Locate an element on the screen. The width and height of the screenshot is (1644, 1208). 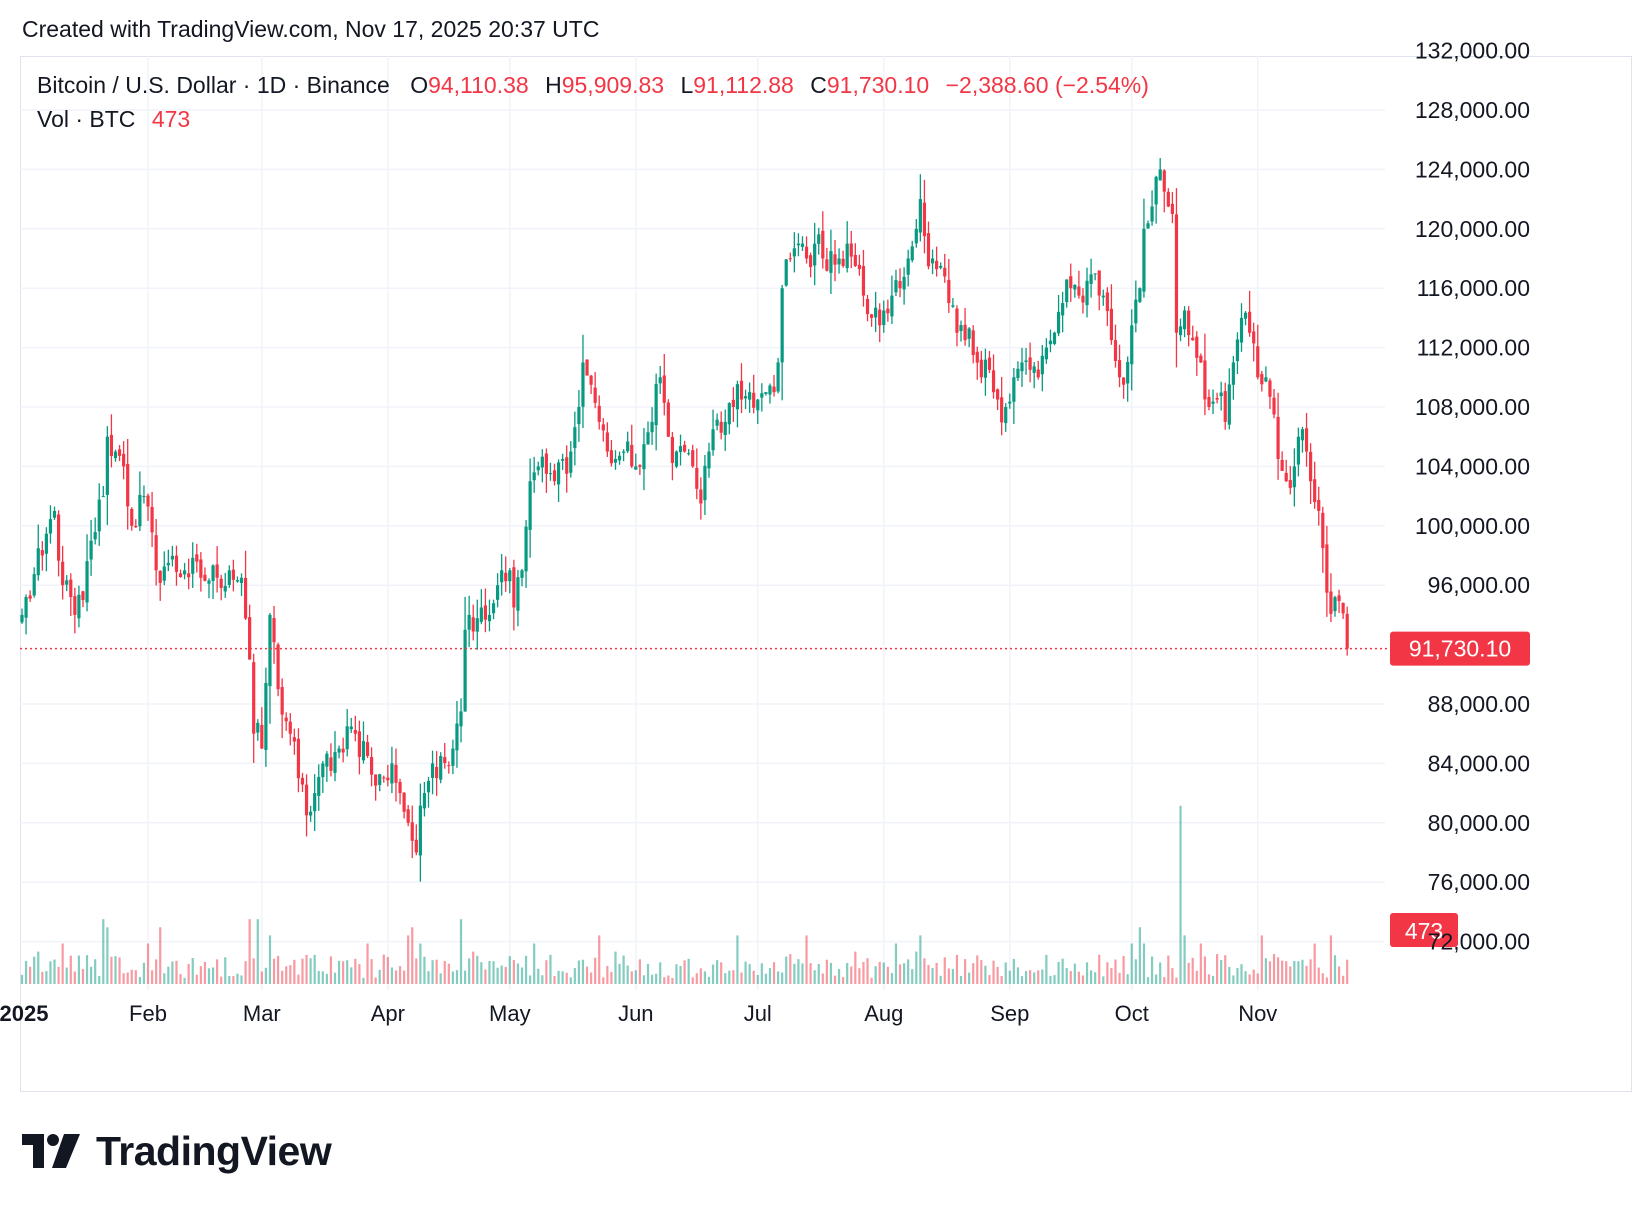
tradingview-logo: TradingView is located at coordinates (177, 1151).